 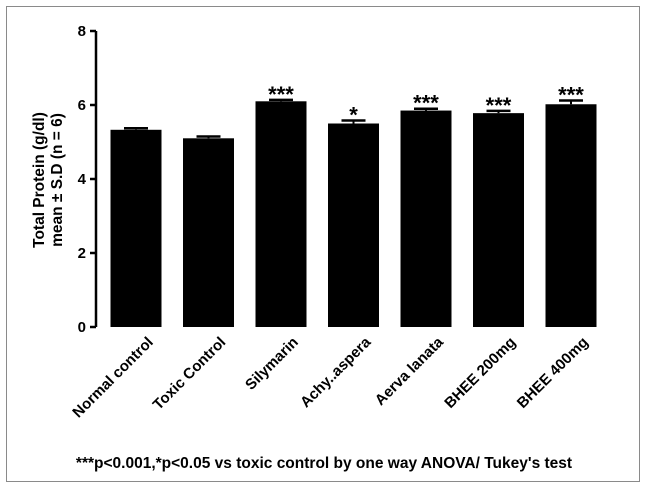 I want to click on x-tick-label: BHEE 200mg, so click(x=480, y=373).